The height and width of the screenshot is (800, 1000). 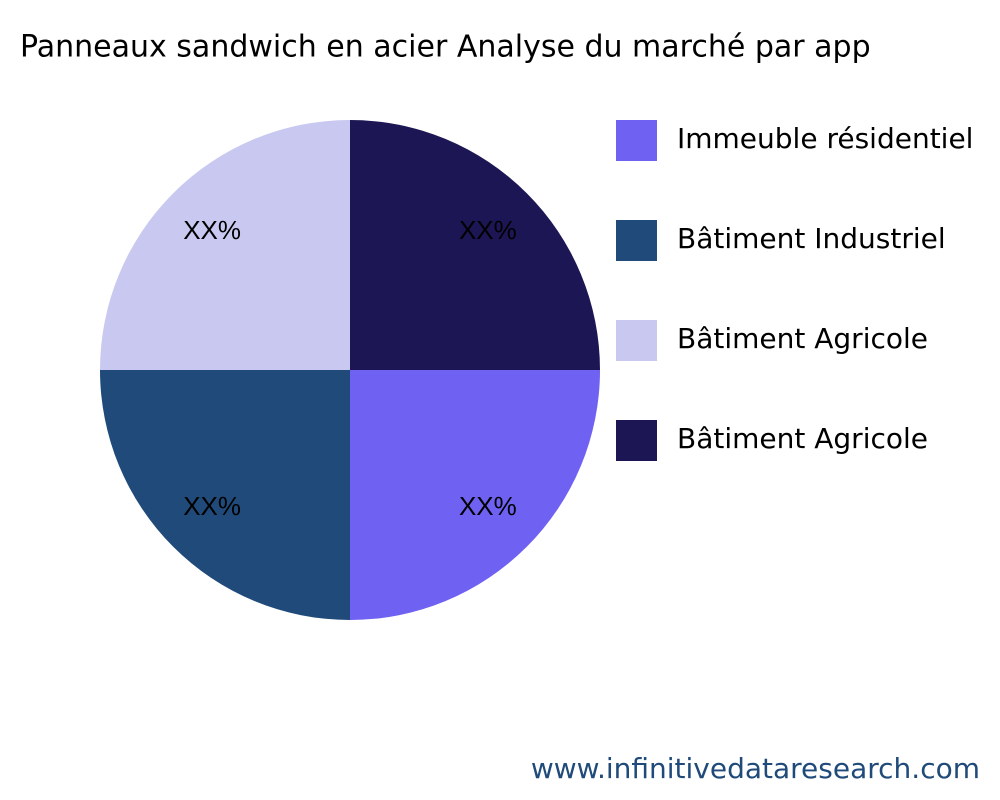 I want to click on legend-label: Immeuble résidentiel, so click(x=825, y=138).